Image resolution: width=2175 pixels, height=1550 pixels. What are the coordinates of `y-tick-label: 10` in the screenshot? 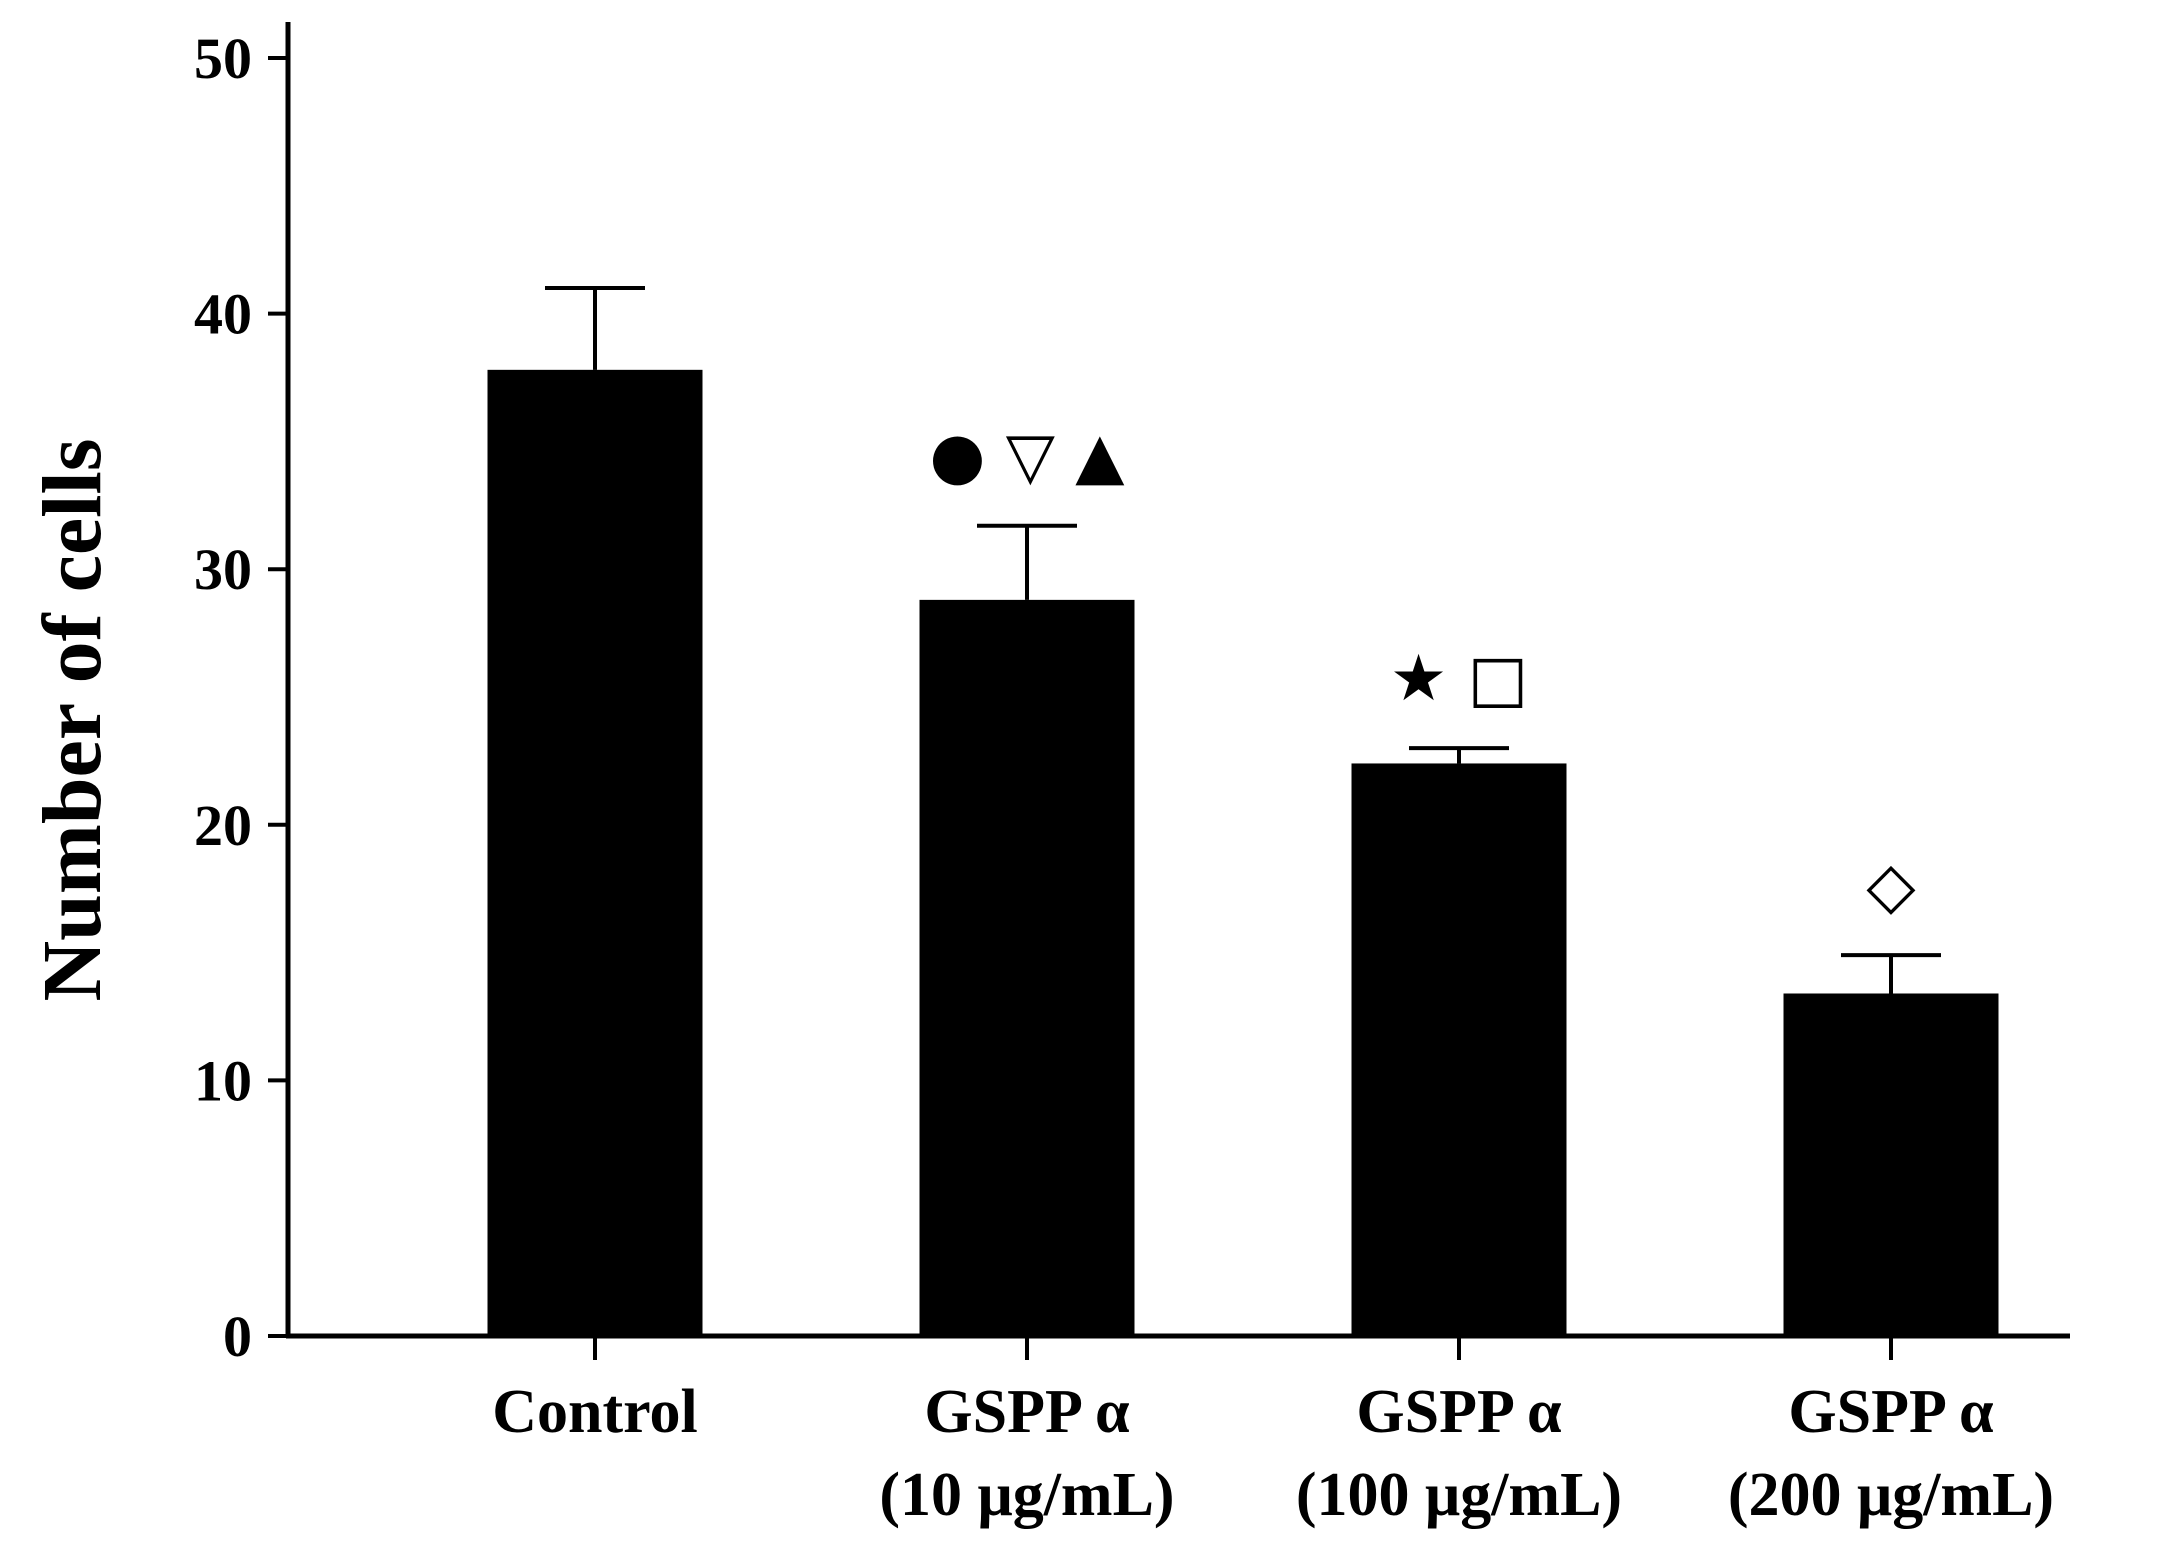 It's located at (223, 1080).